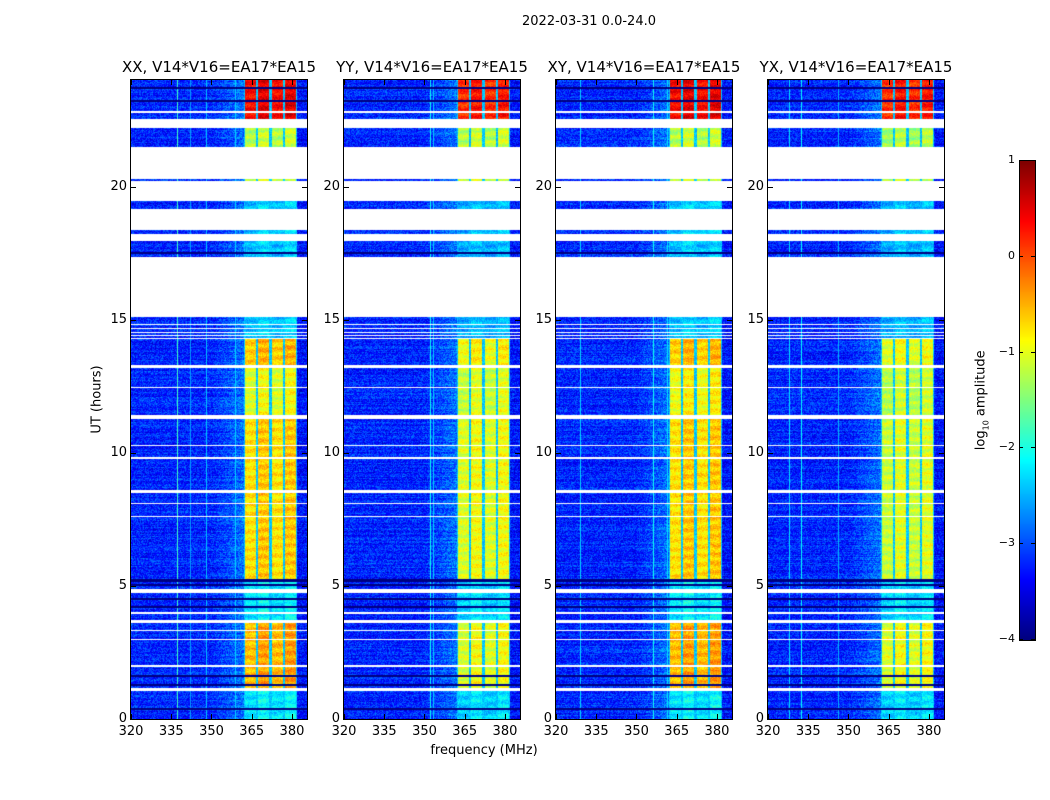  Describe the element at coordinates (848, 731) in the screenshot. I see `x-tick-label: 350` at that location.